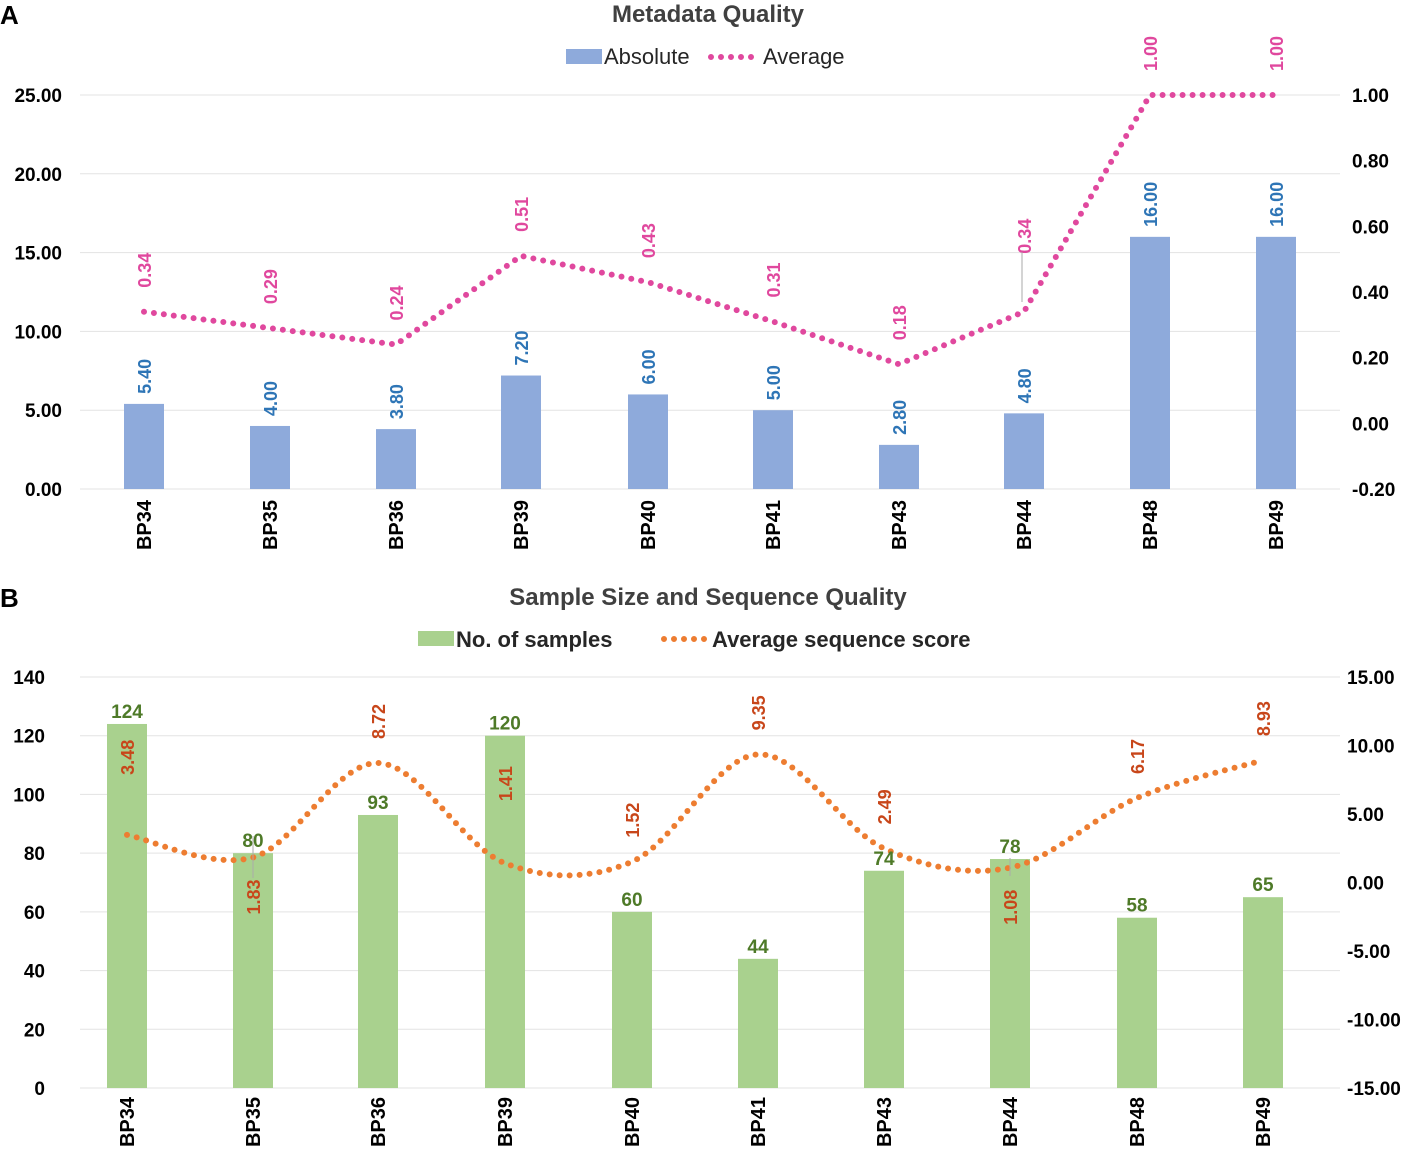 This screenshot has height=1161, width=1412. Describe the element at coordinates (34, 972) in the screenshot. I see `left-axis-tick-b: 40` at that location.